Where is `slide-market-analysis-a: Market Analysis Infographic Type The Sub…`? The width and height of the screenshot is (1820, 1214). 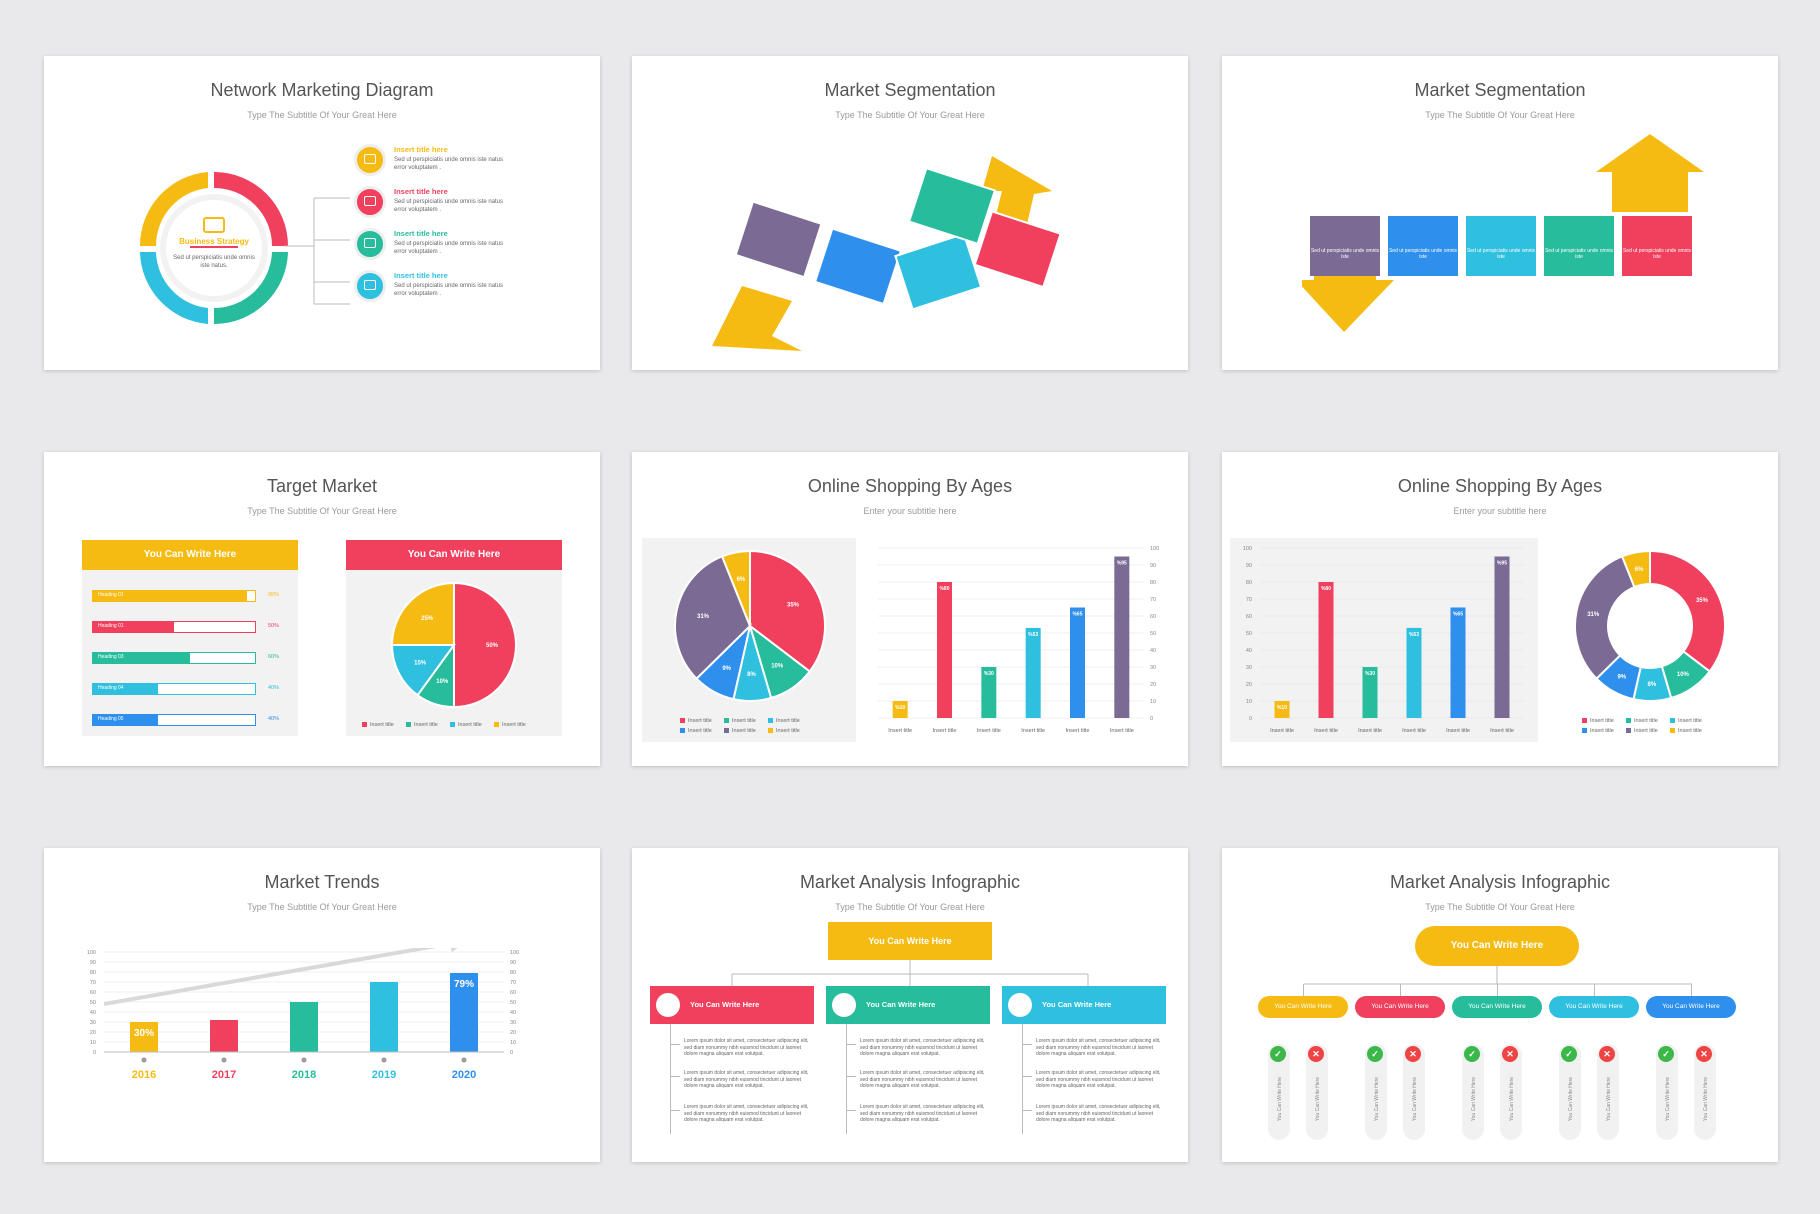 slide-market-analysis-a: Market Analysis Infographic Type The Sub… is located at coordinates (910, 1005).